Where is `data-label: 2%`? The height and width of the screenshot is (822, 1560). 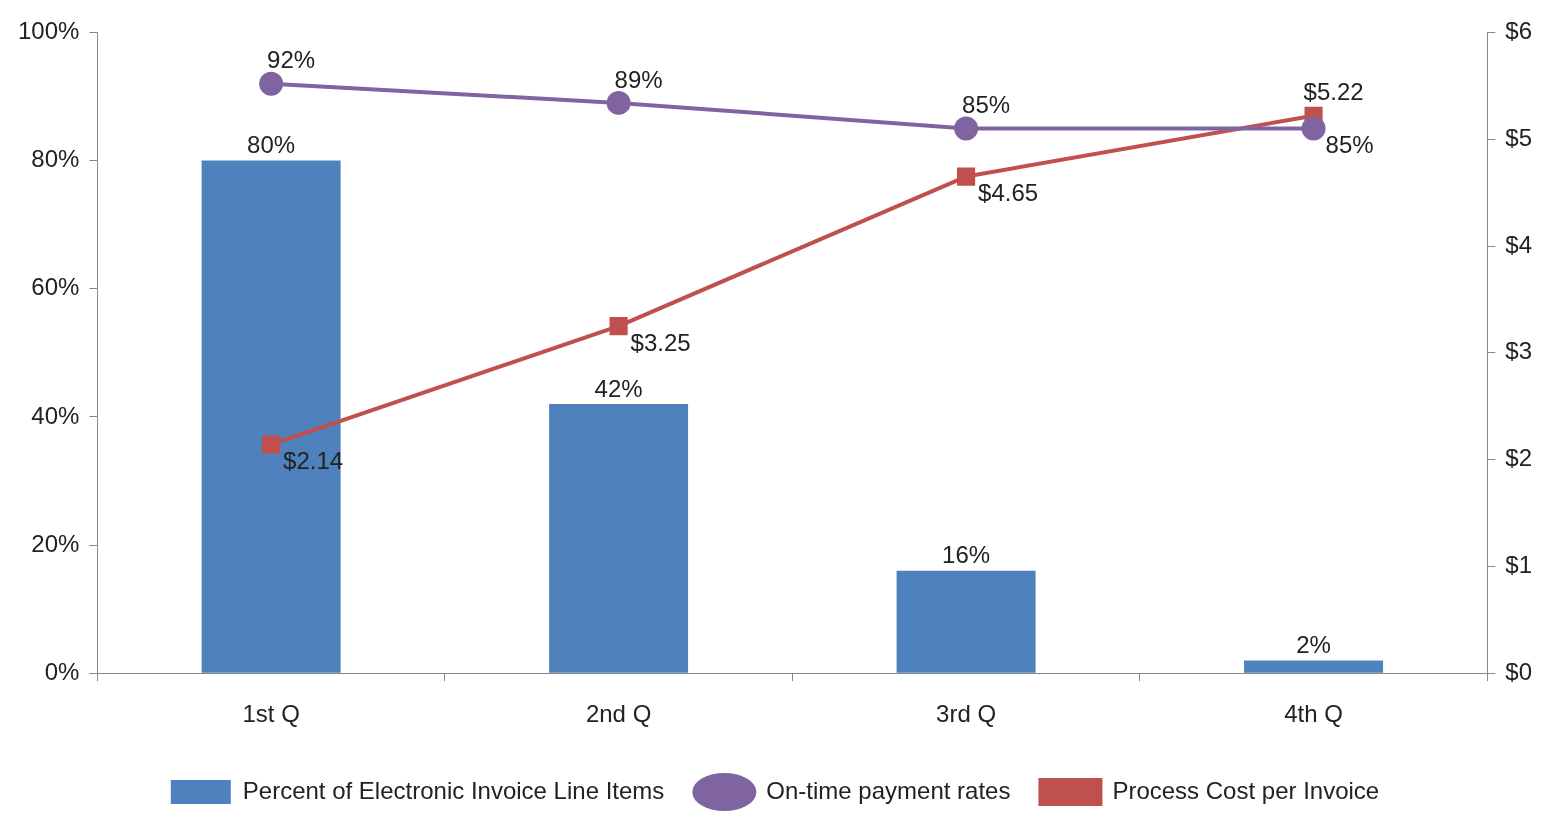
data-label: 2% is located at coordinates (1313, 645).